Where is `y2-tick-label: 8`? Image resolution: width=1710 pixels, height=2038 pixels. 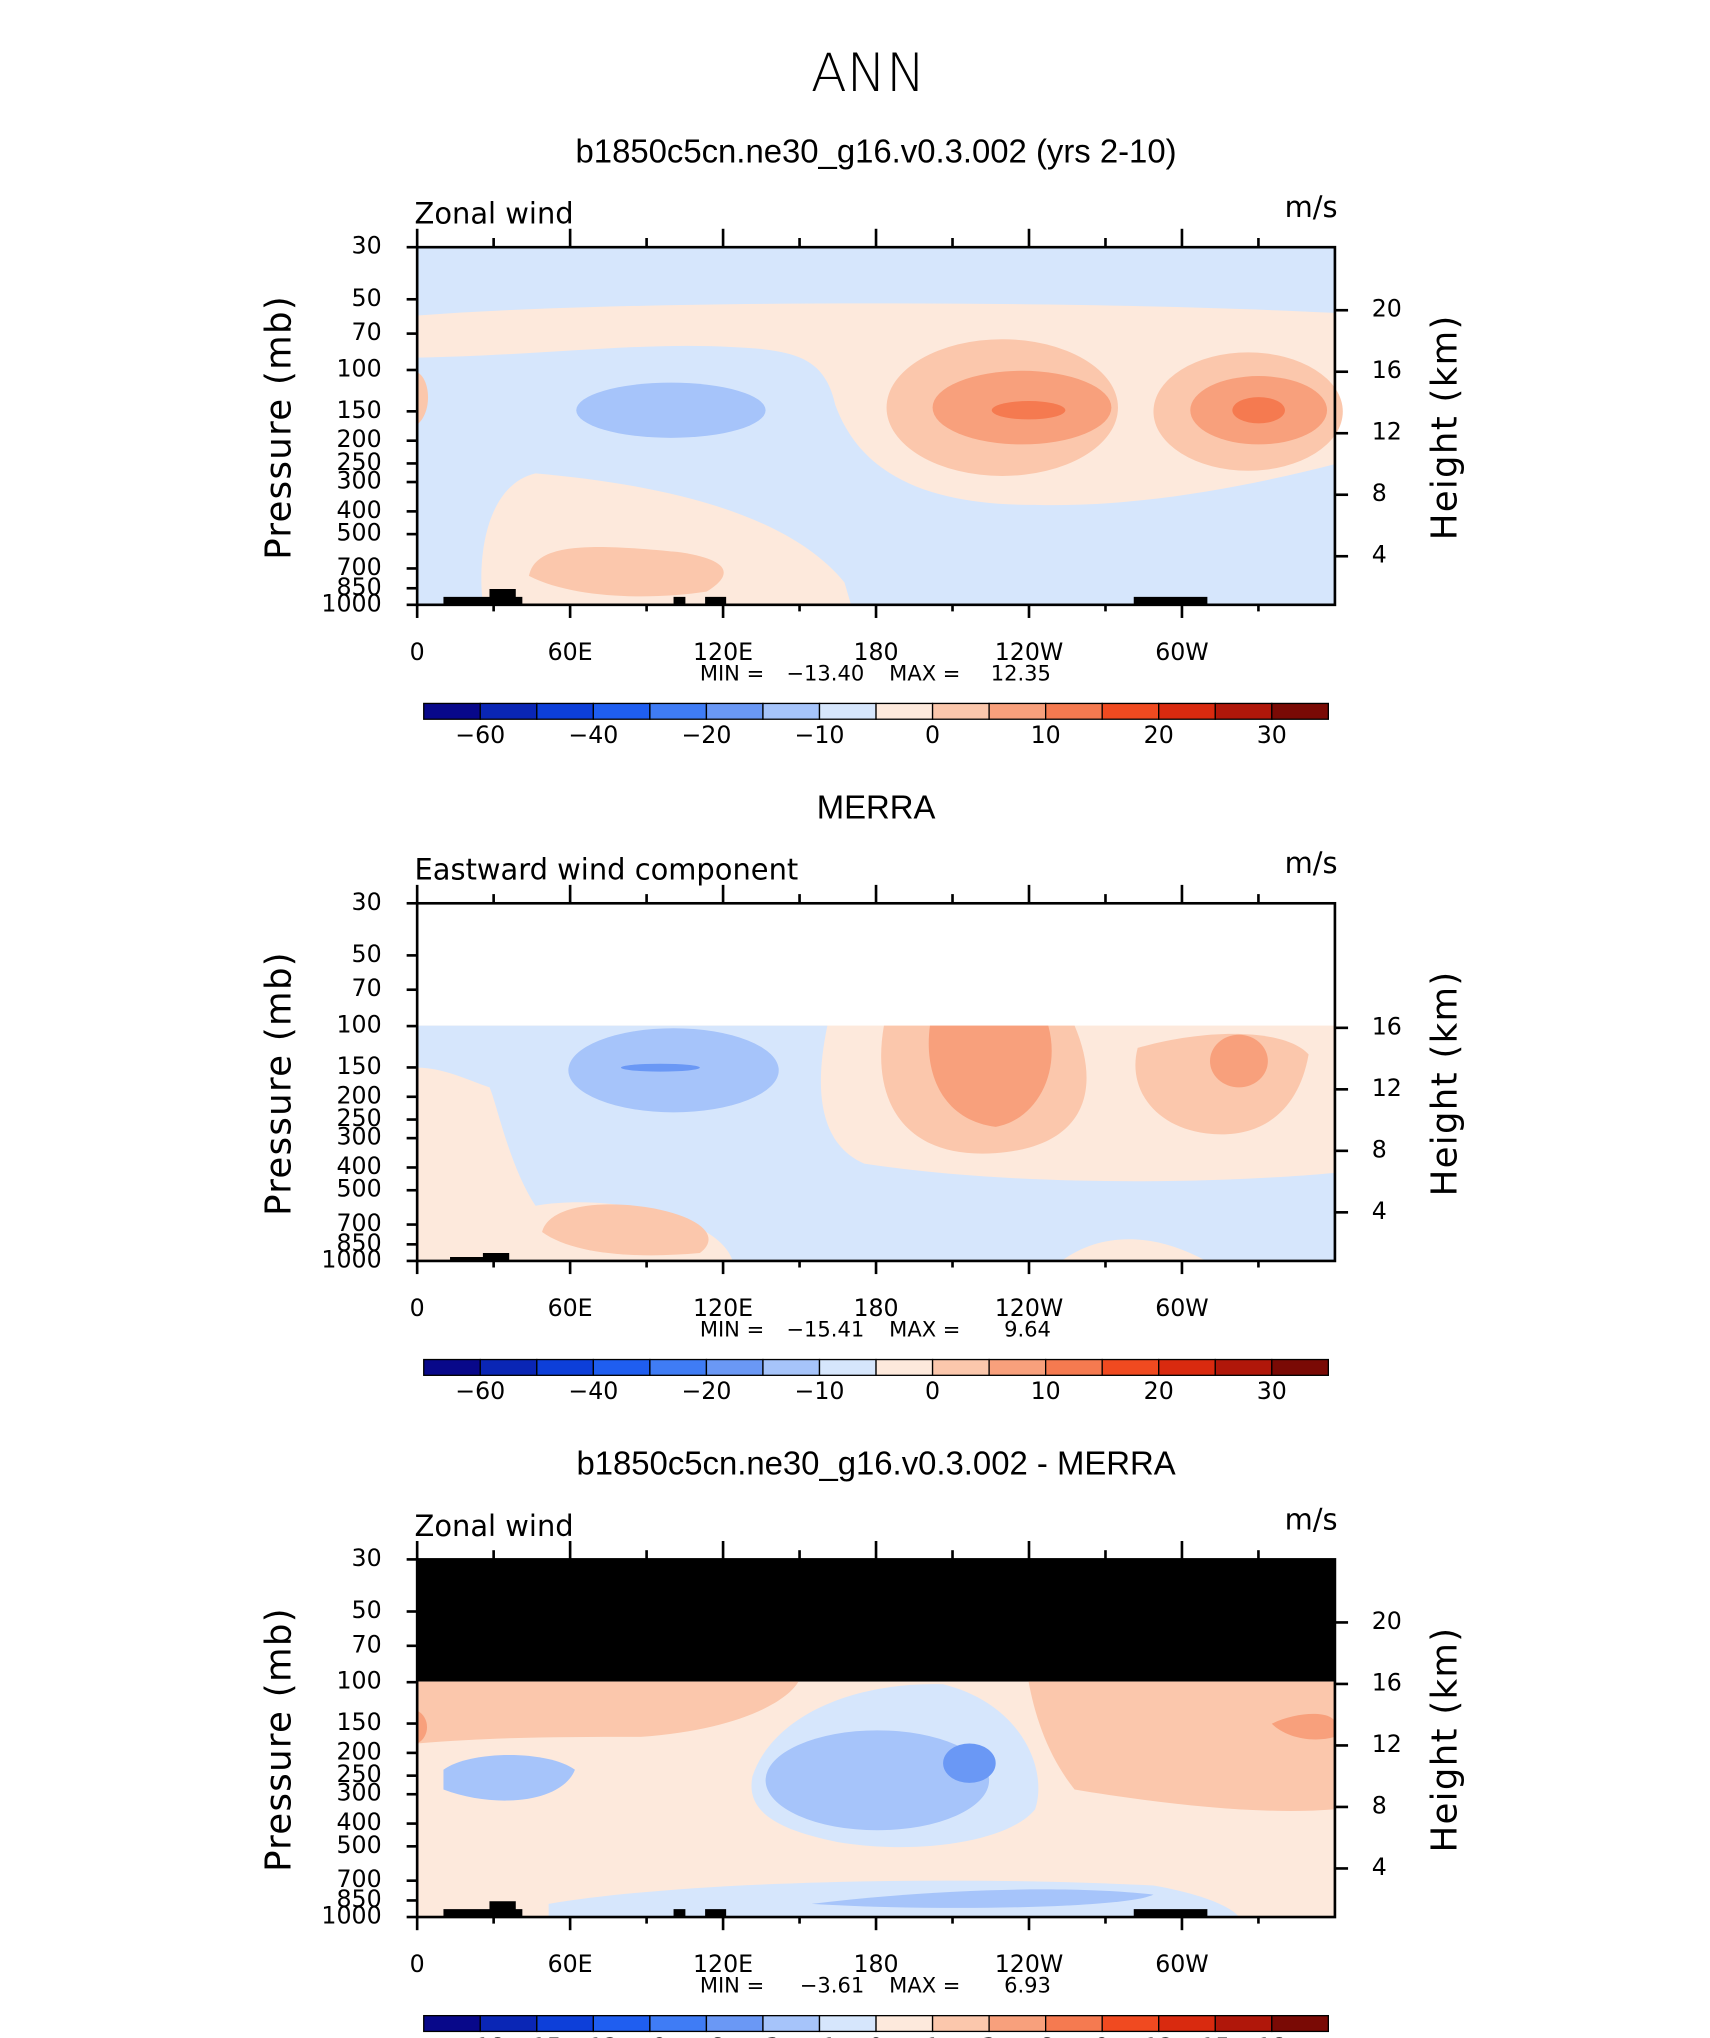 y2-tick-label: 8 is located at coordinates (1379, 493).